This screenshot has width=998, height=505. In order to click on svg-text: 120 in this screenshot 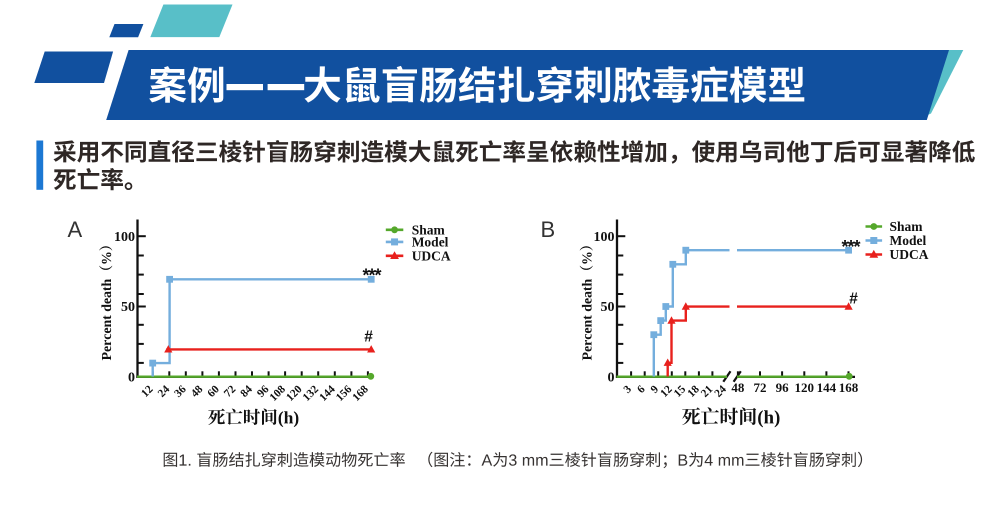, I will do `click(805, 387)`.